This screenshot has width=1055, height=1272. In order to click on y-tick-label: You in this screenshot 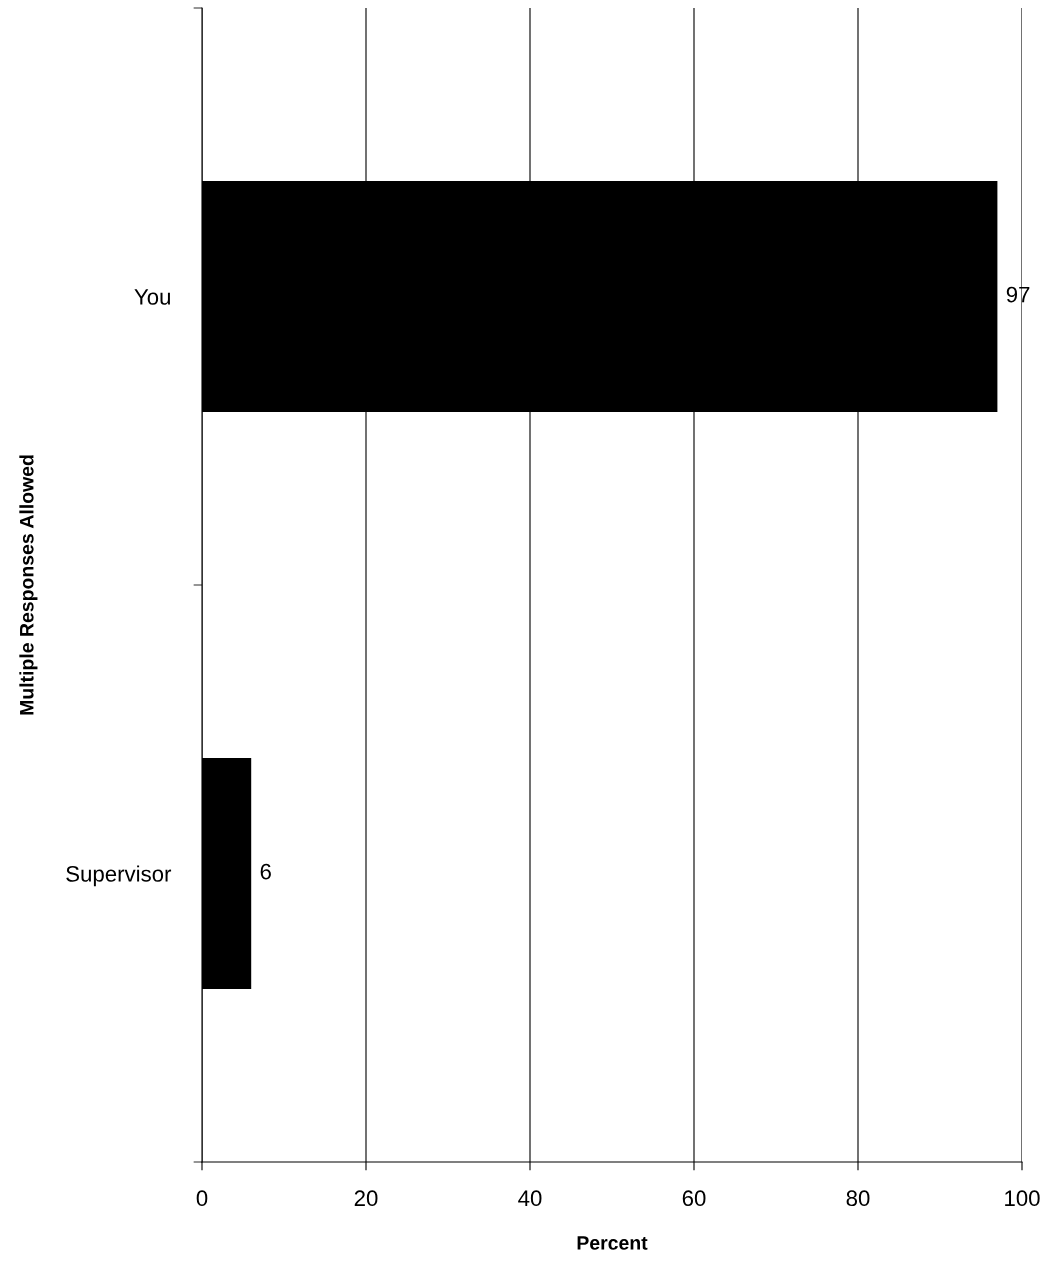, I will do `click(152, 297)`.